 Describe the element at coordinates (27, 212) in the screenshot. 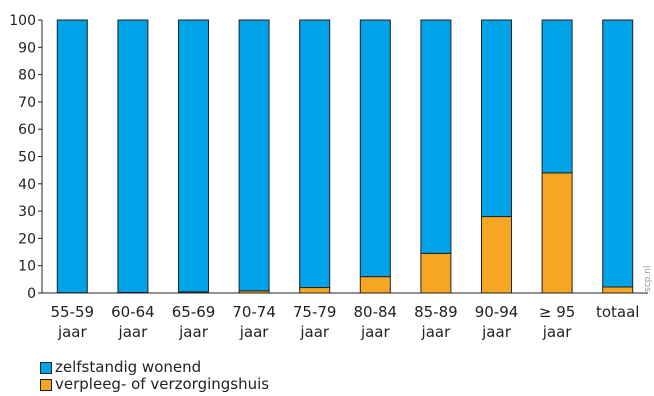

I see `y-tick-label: 30` at that location.